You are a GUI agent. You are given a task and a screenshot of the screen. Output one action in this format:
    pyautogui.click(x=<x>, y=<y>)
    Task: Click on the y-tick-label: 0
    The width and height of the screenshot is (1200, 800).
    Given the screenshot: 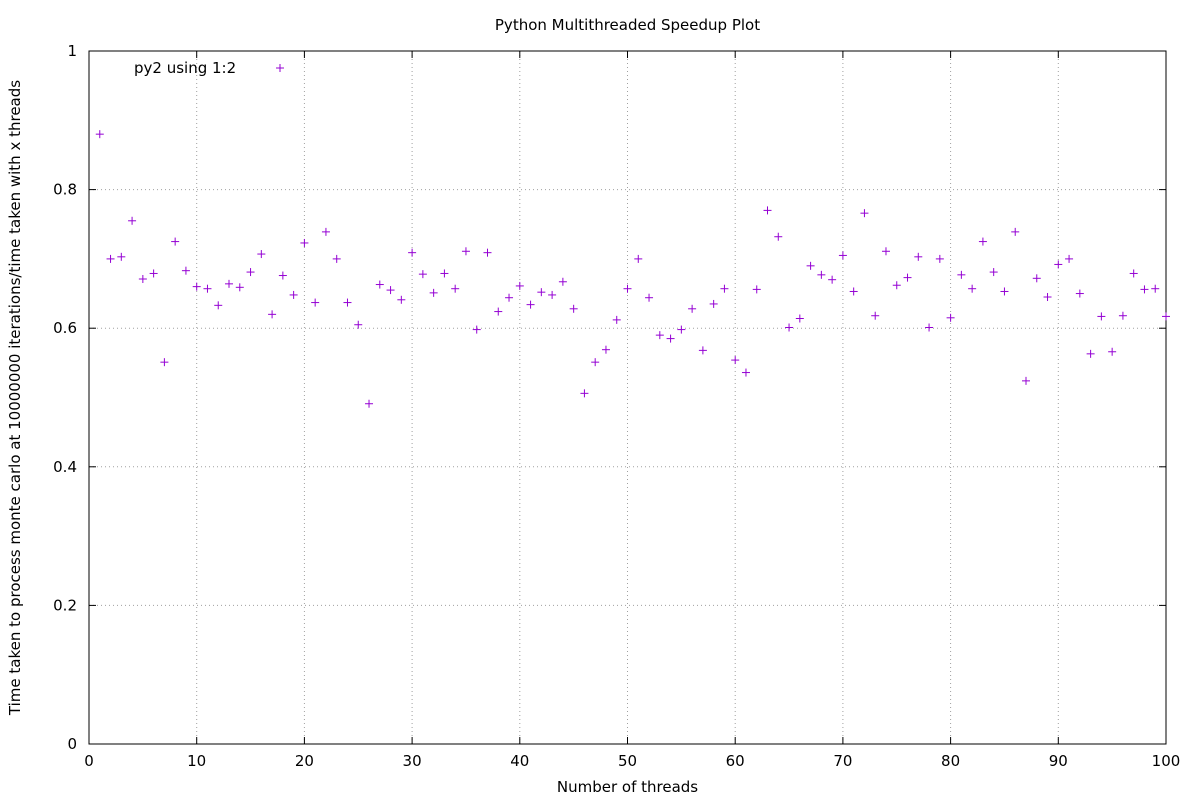 What is the action you would take?
    pyautogui.click(x=72, y=744)
    